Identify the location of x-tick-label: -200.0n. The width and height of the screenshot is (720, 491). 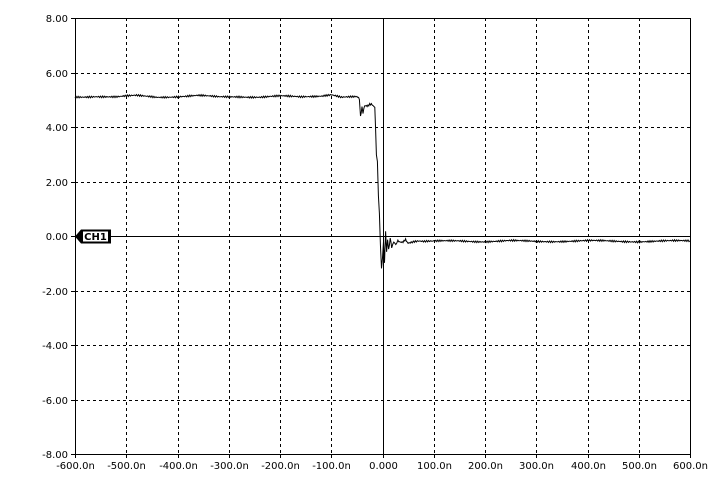
(280, 466).